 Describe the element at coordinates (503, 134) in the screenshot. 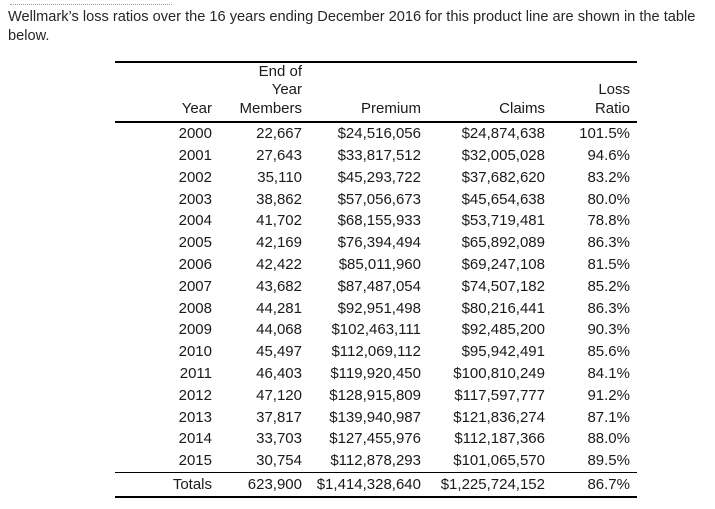

I see `cell-claims: $24,874,638` at that location.